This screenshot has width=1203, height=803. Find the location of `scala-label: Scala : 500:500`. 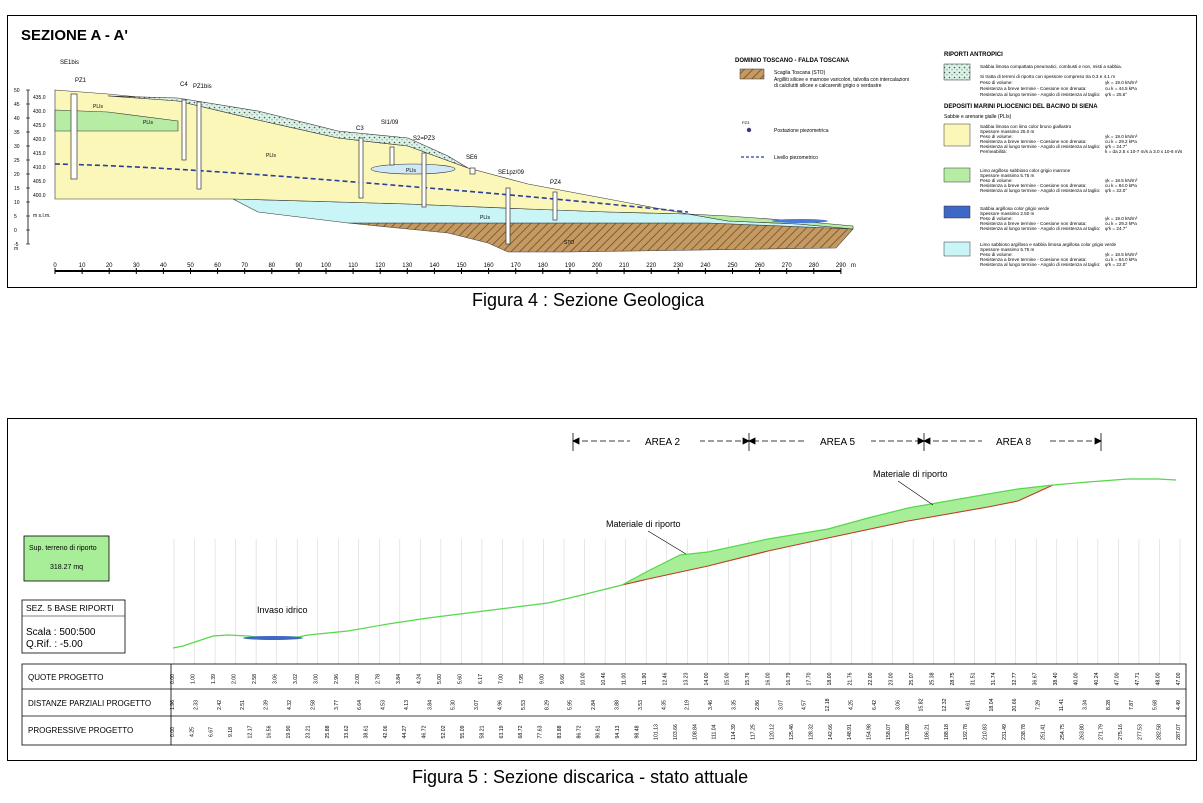

scala-label: Scala : 500:500 is located at coordinates (61, 632).